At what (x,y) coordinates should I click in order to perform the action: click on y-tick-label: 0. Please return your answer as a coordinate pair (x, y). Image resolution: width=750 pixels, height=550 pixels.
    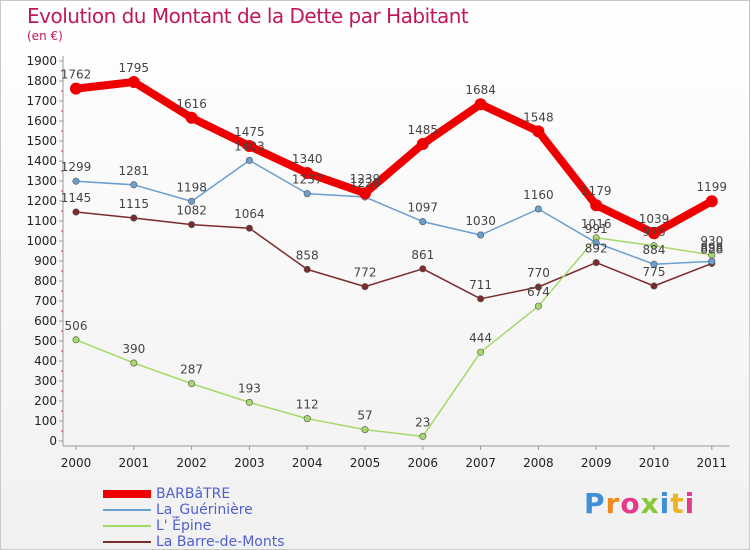
    Looking at the image, I should click on (53, 441).